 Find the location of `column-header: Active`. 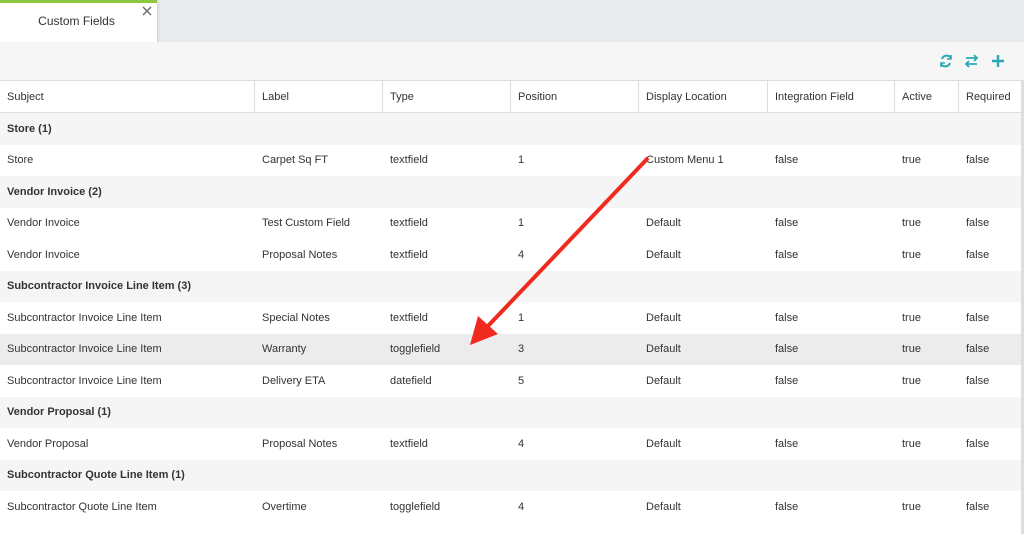

column-header: Active is located at coordinates (927, 96).